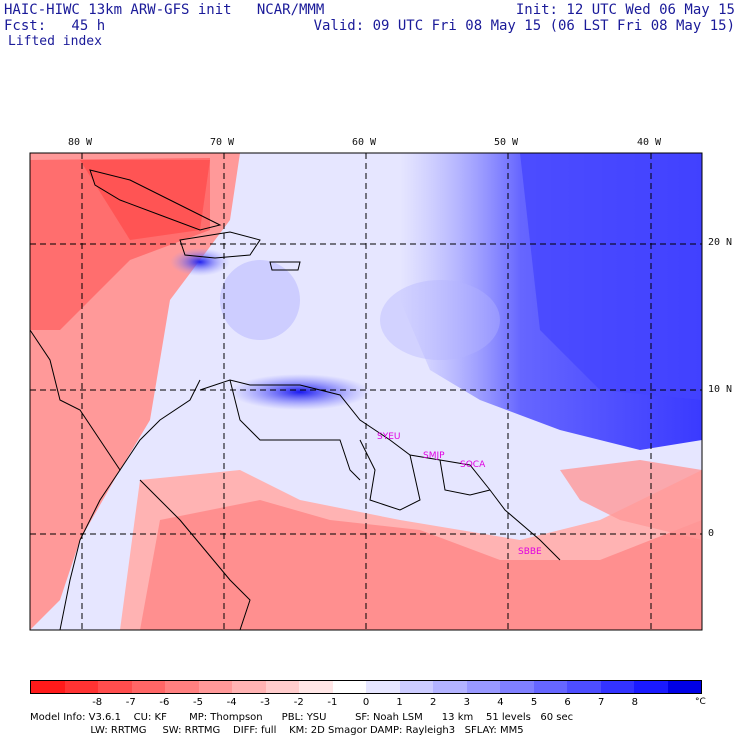 This screenshot has width=740, height=740. I want to click on station-label-sbbe: SBBE, so click(530, 552).